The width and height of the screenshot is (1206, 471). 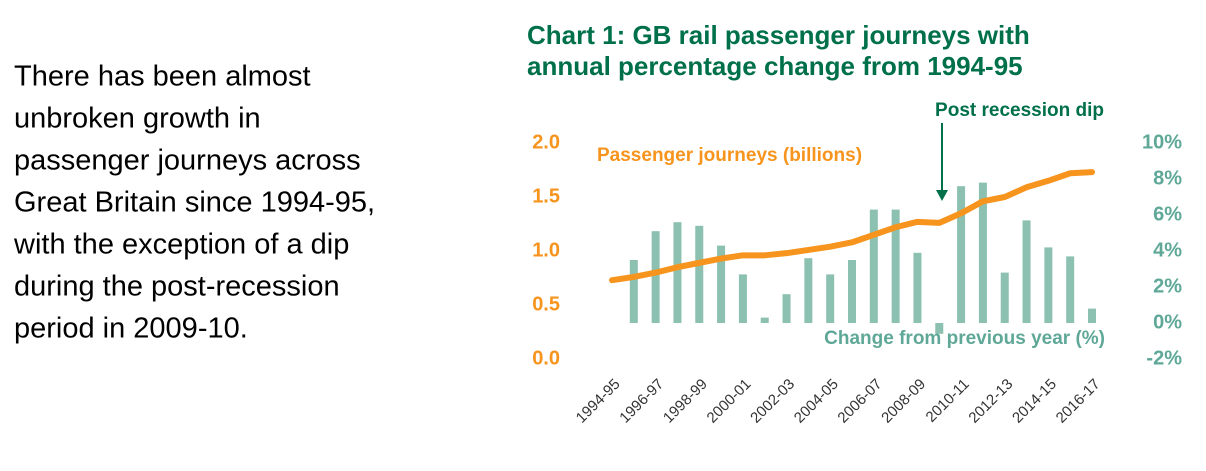 What do you see at coordinates (964, 338) in the screenshot?
I see `legend-label: Change from previous year (%)` at bounding box center [964, 338].